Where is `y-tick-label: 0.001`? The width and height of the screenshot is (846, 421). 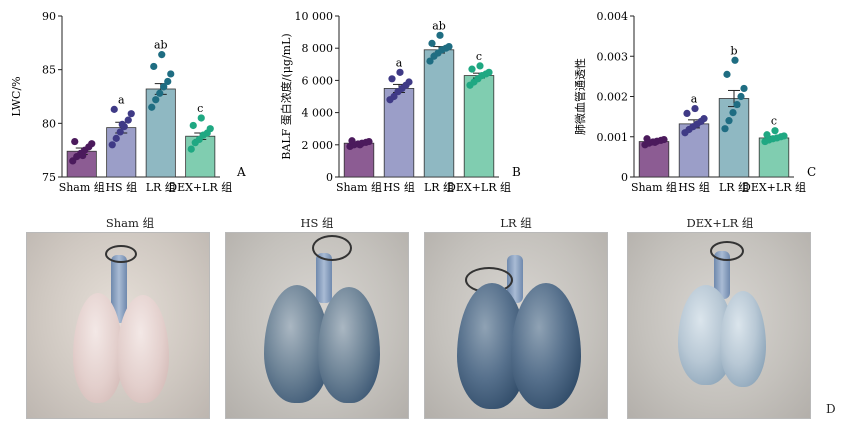
y-tick-label: 0.001 is located at coordinates (613, 137).